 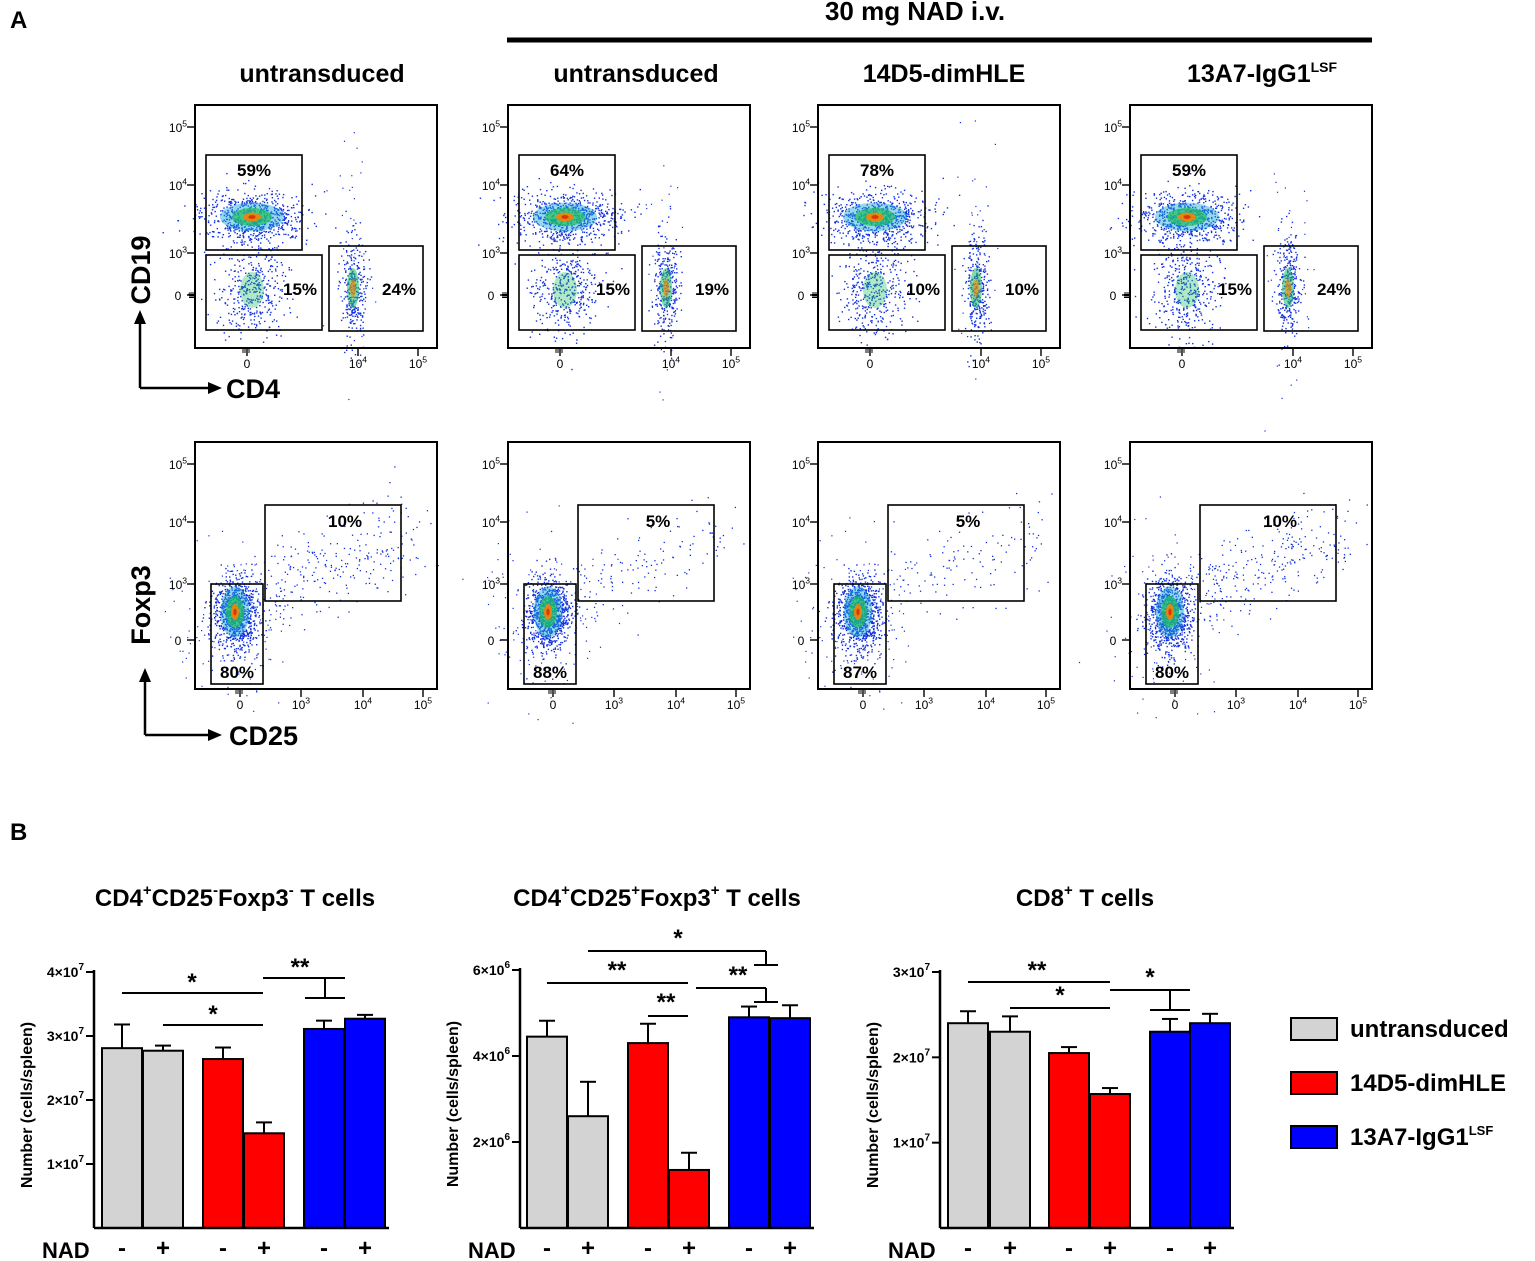 I want to click on cd19-cd4-plot-3: 78% 10% 10% 10⁵ 10⁴ 10³ 0 0 10⁴ 10⁵, so click(x=926, y=226).